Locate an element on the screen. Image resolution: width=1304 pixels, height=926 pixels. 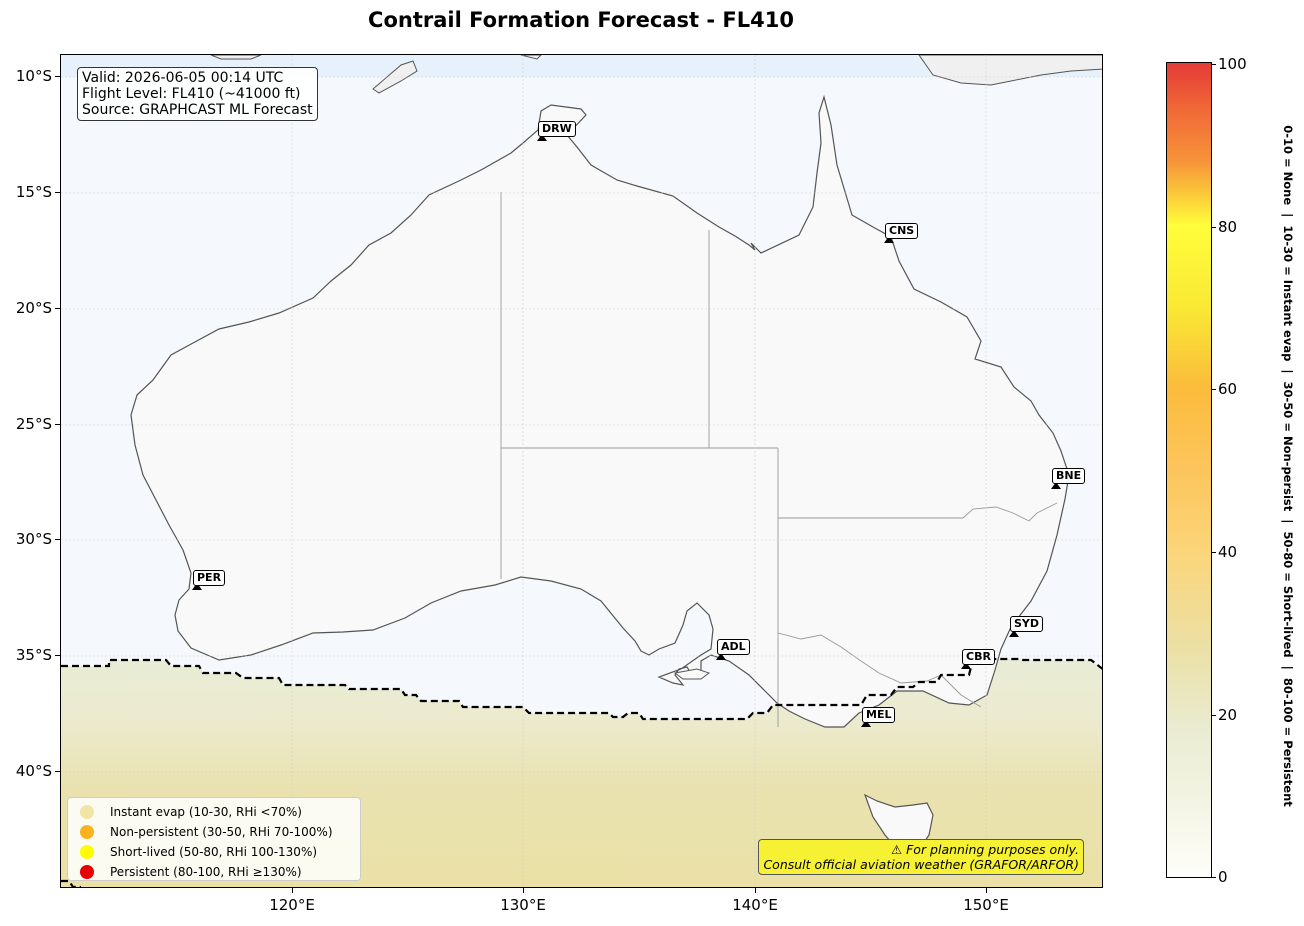
city-label-cbr: CBR is located at coordinates (978, 657).